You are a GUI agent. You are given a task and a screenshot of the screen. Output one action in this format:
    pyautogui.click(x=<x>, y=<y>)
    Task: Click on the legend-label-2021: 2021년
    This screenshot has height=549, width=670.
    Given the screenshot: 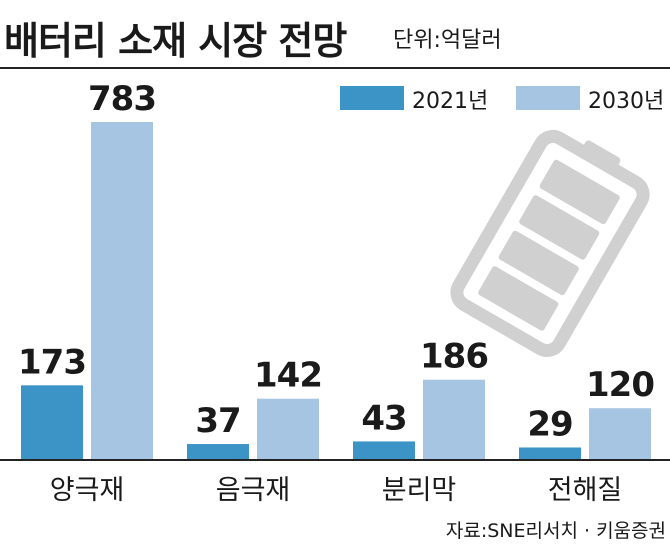 What is the action you would take?
    pyautogui.click(x=450, y=101)
    